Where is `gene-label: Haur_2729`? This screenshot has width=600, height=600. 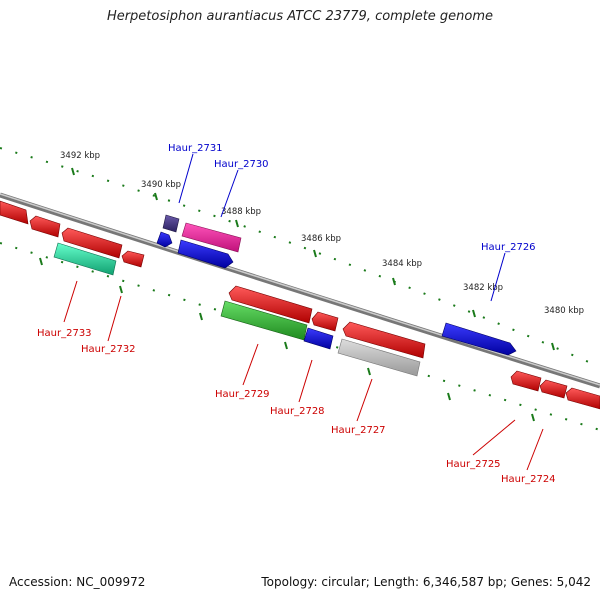
gene-label: Haur_2729 is located at coordinates (242, 394).